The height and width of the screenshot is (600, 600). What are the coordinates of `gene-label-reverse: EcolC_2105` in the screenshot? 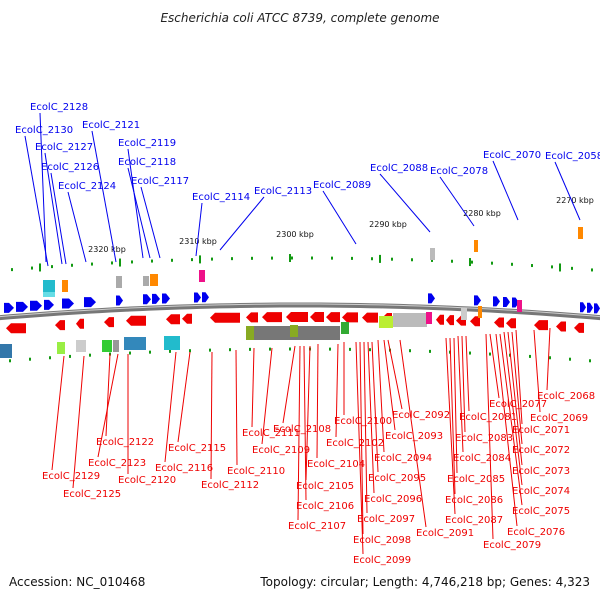 It's located at (325, 486).